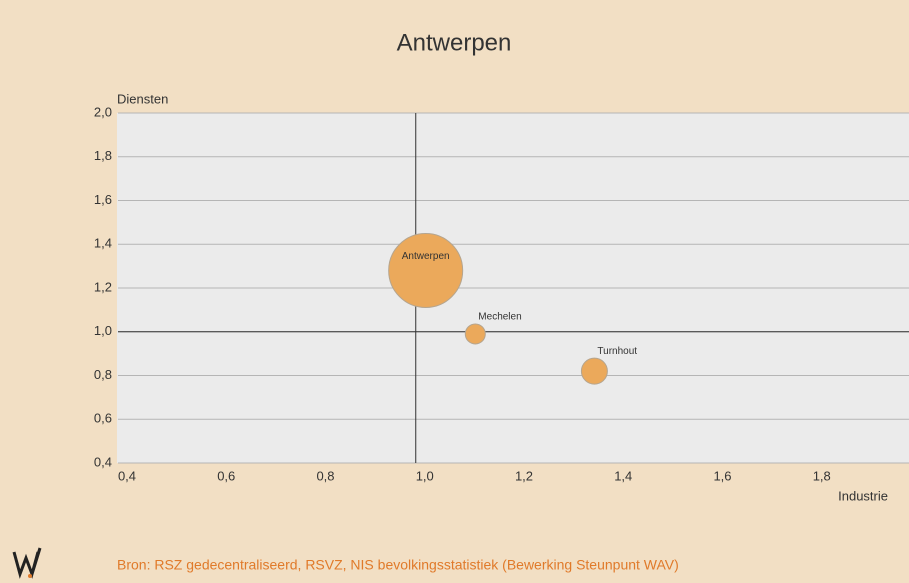 This screenshot has height=583, width=909. Describe the element at coordinates (103, 111) in the screenshot. I see `y-tick-label: 2,0` at that location.